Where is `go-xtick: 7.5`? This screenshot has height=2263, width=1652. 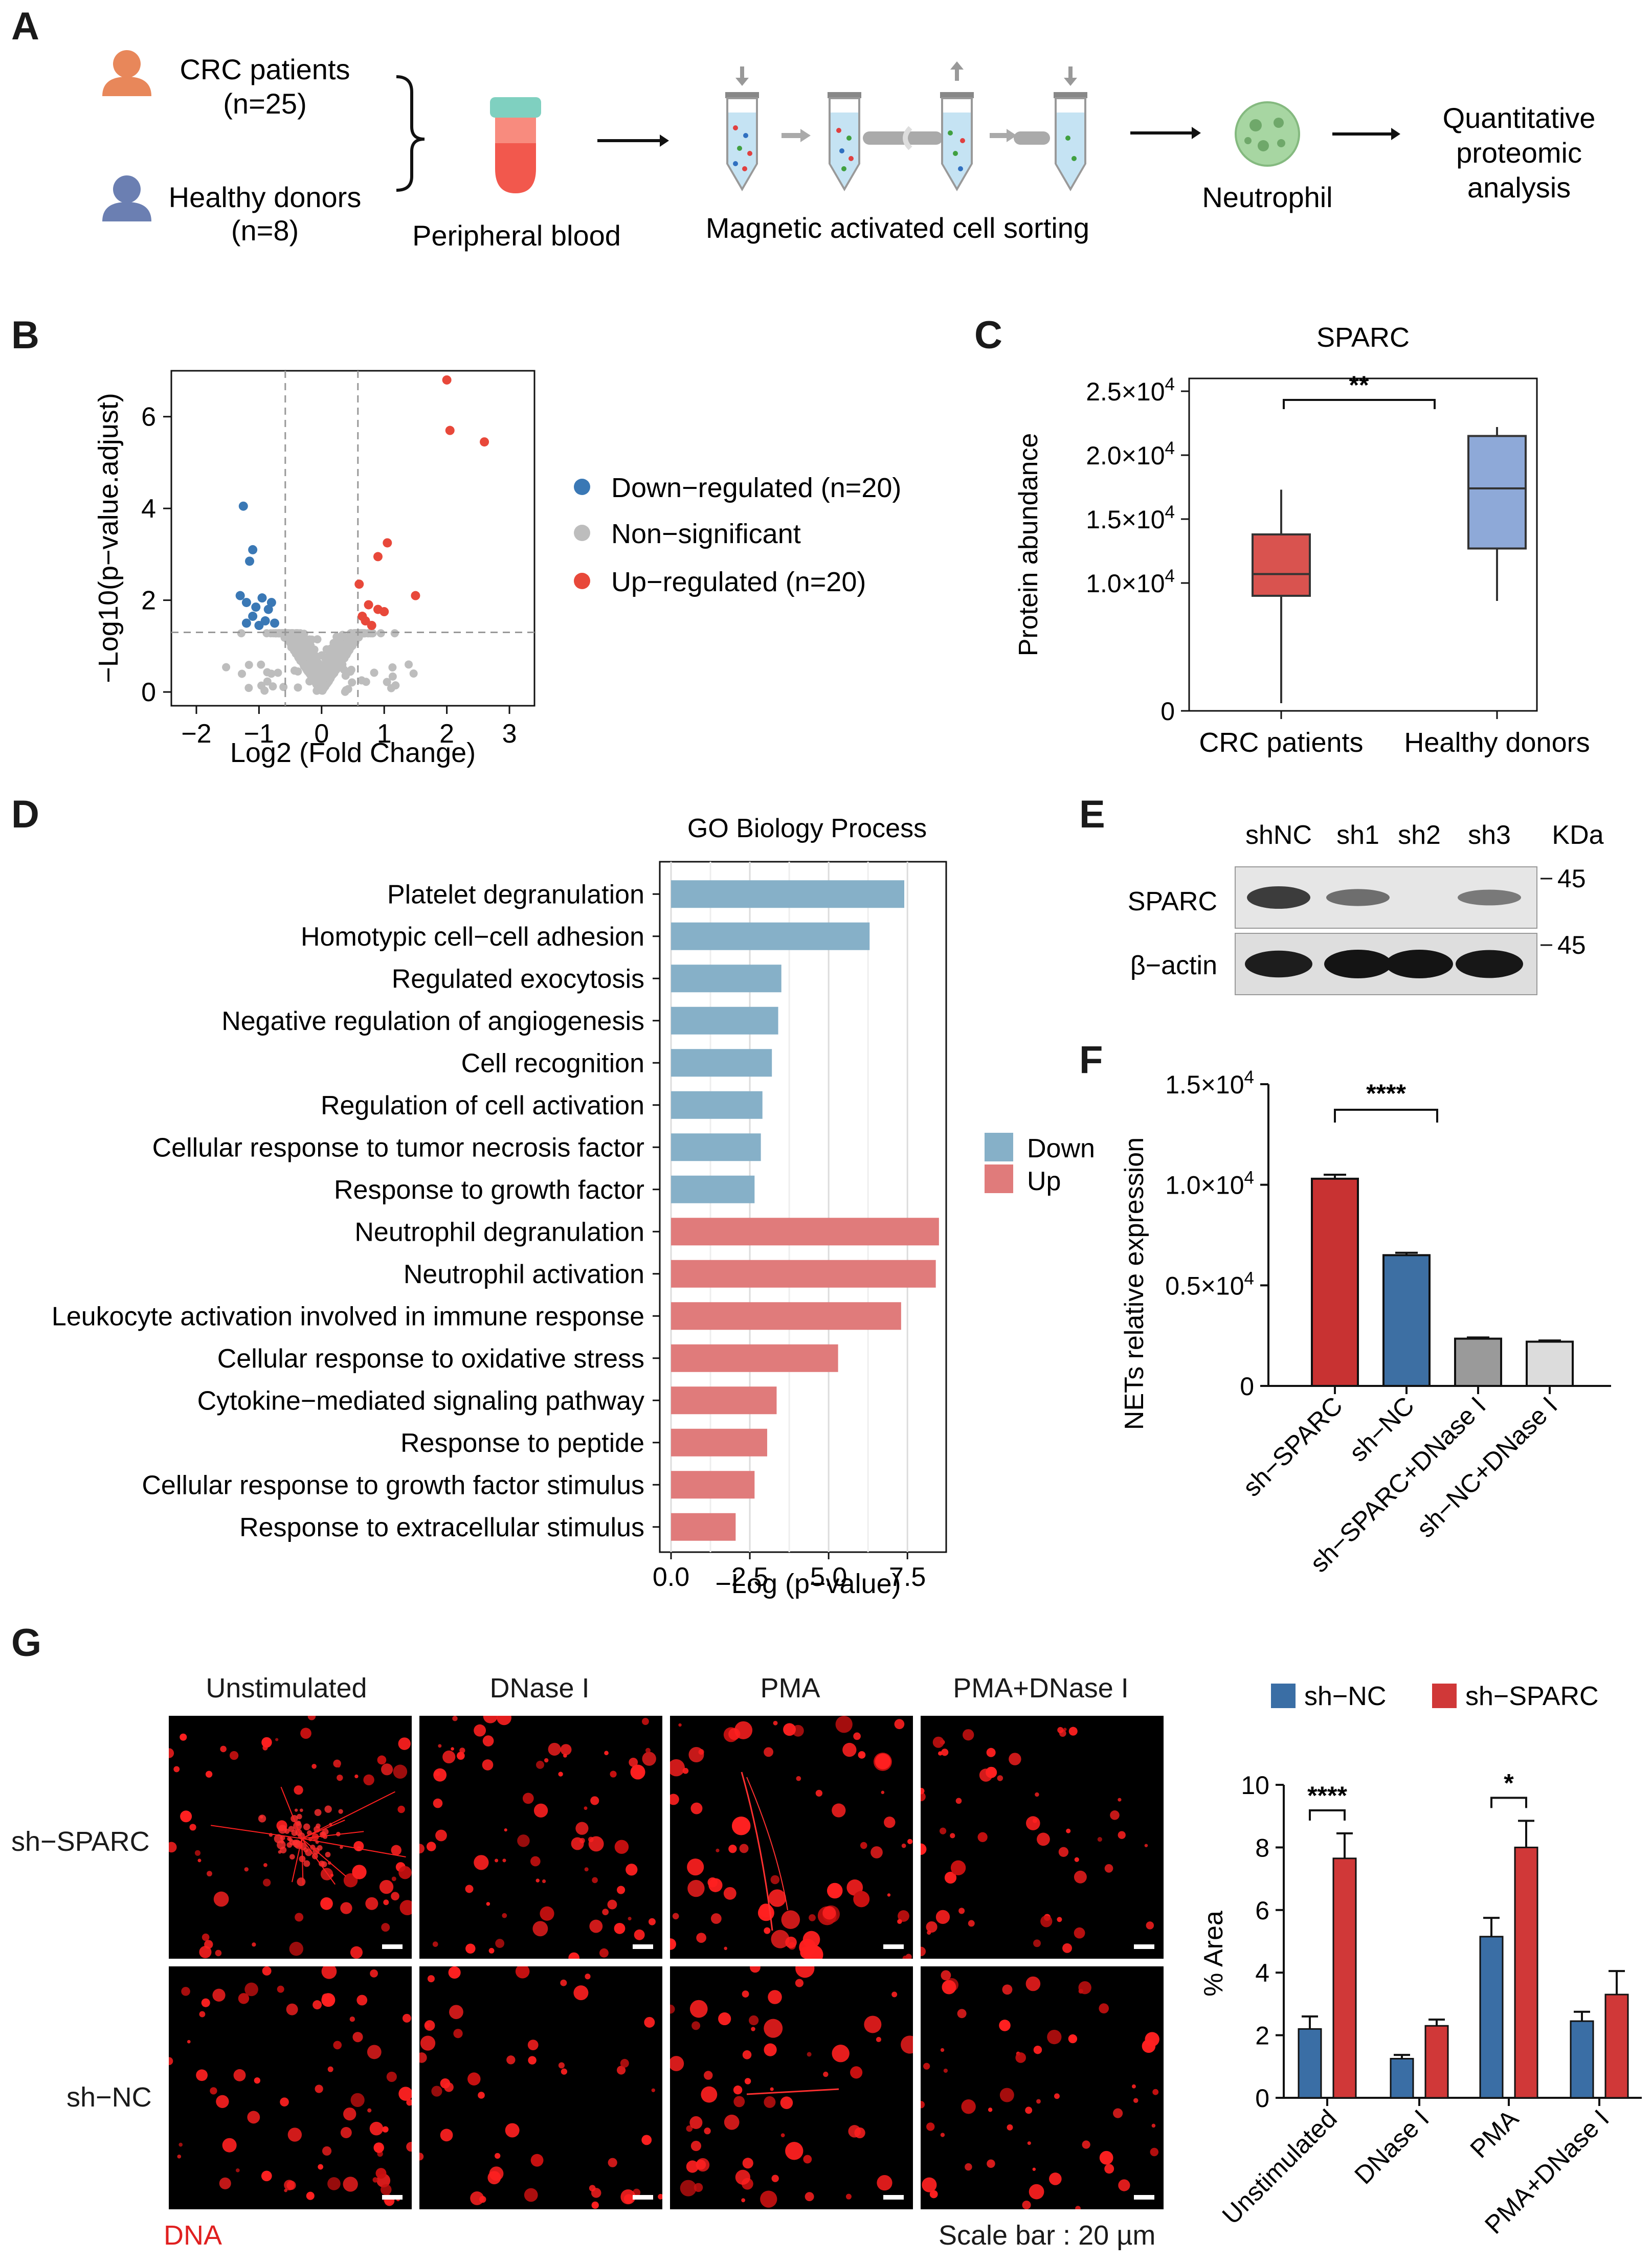
go-xtick: 7.5 is located at coordinates (907, 1577).